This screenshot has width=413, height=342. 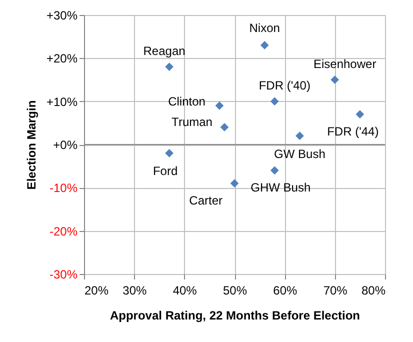 What do you see at coordinates (373, 291) in the screenshot?
I see `x-tick-label: 80%` at bounding box center [373, 291].